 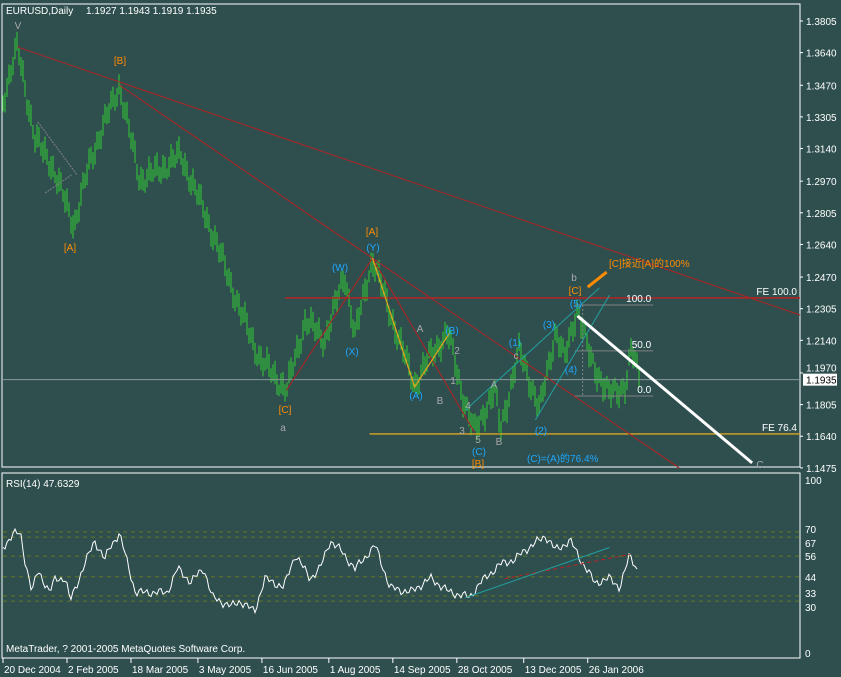 What do you see at coordinates (665, 389) in the screenshot?
I see `projection-line` at bounding box center [665, 389].